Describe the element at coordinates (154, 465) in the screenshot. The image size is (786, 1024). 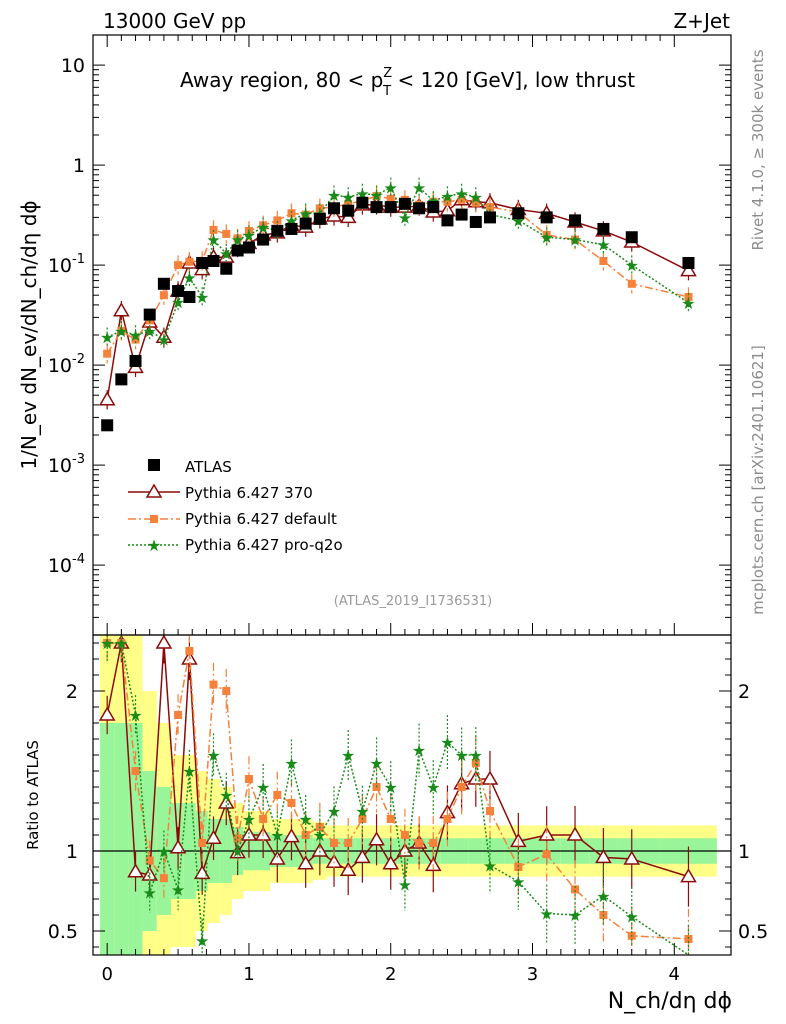
I see `legend-marker-atlas` at that location.